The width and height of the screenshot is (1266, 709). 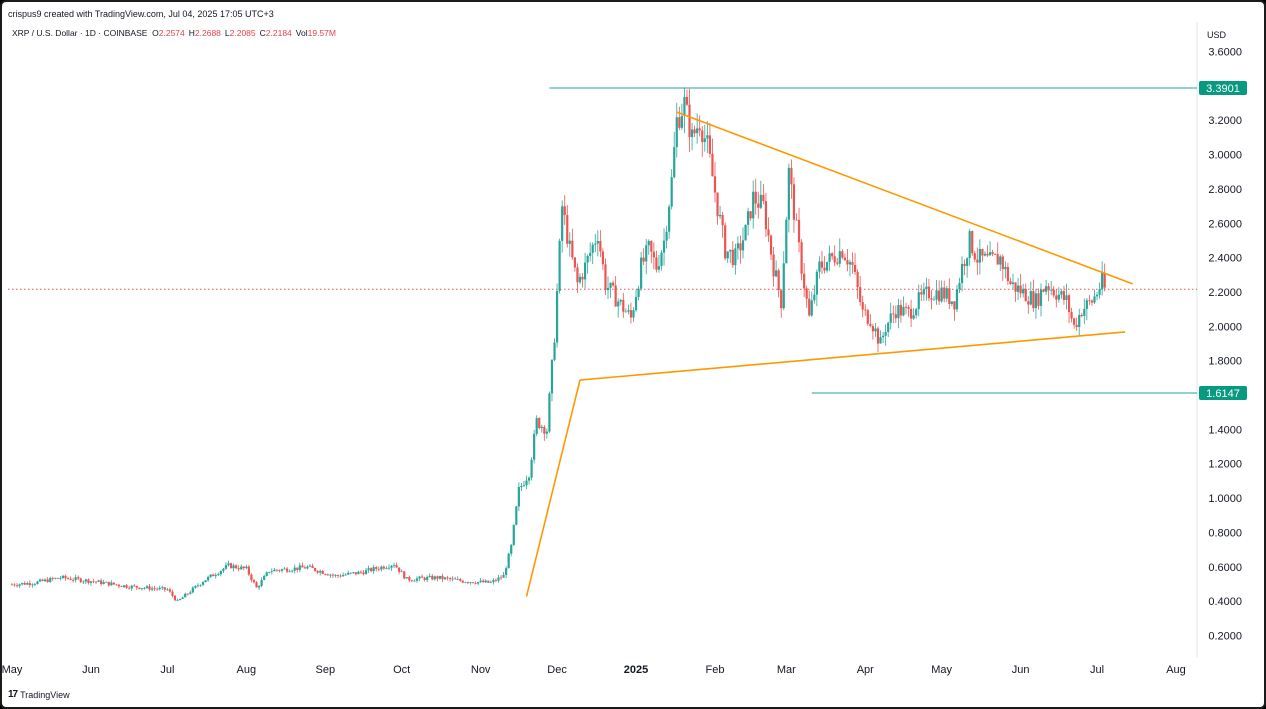 What do you see at coordinates (636, 670) in the screenshot?
I see `x-tick-label: 2025` at bounding box center [636, 670].